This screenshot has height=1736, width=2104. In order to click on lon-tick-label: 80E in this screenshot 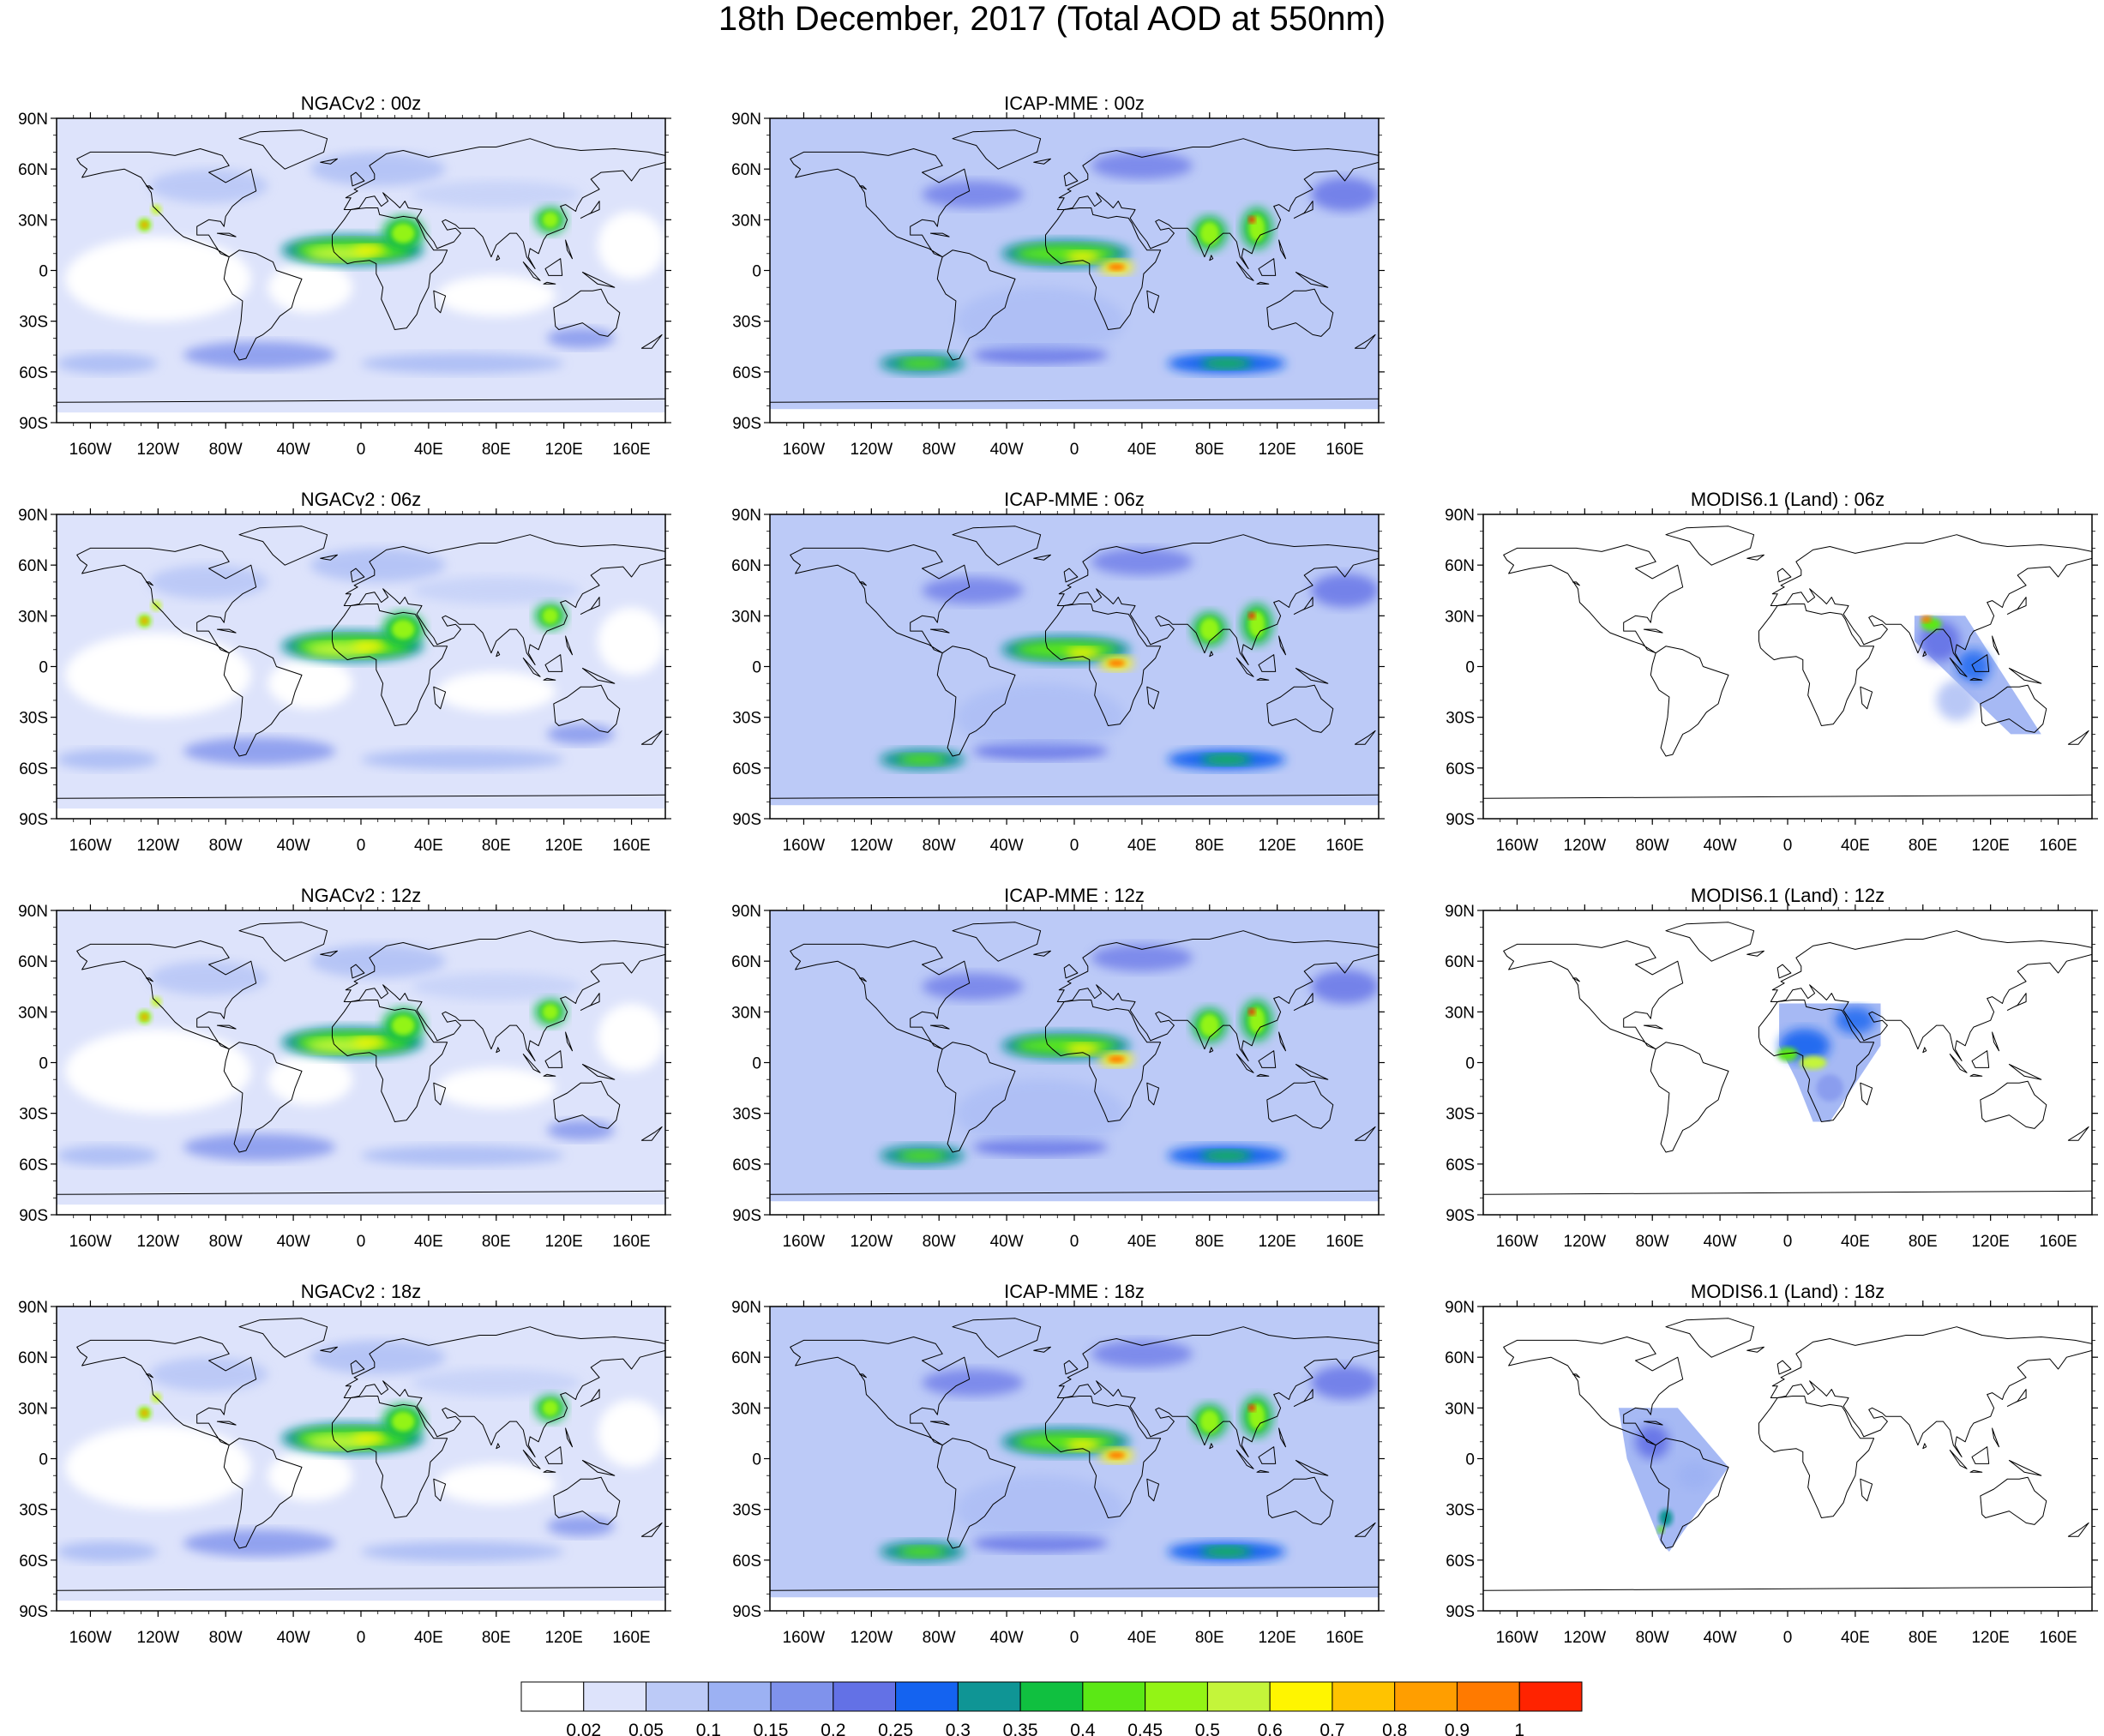, I will do `click(496, 1638)`.